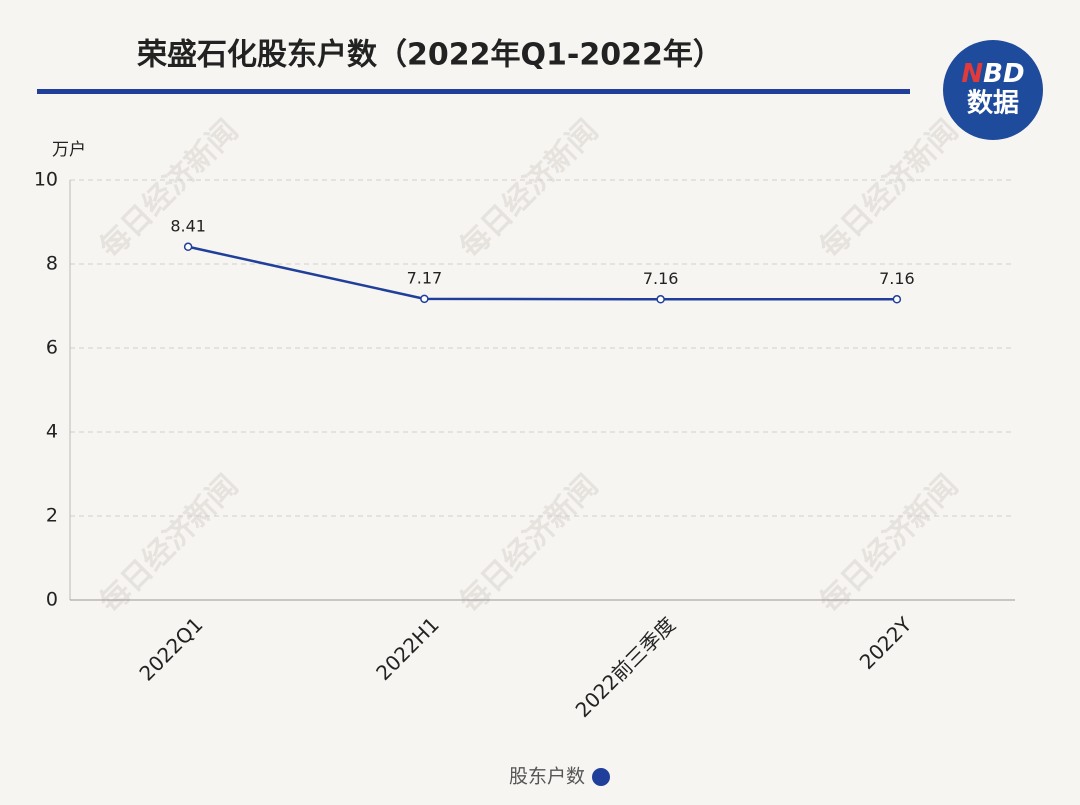 The height and width of the screenshot is (805, 1080). I want to click on y-tick-label: 8, so click(52, 264).